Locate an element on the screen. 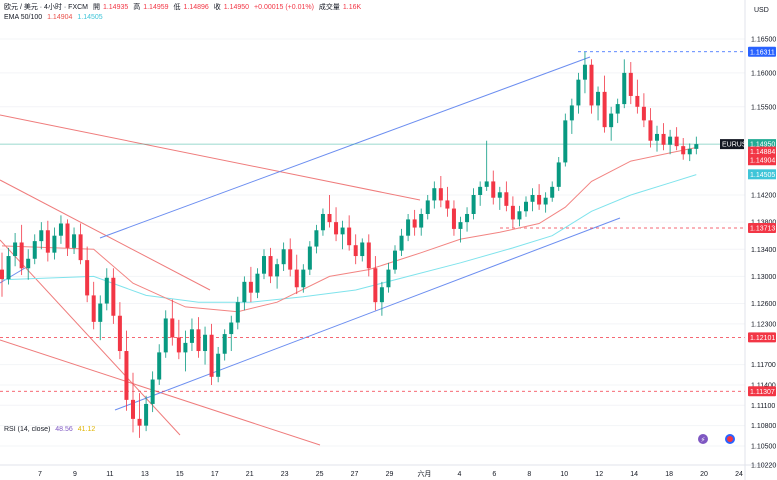 The width and height of the screenshot is (777, 480). x-tick-20: 24 is located at coordinates (739, 474).